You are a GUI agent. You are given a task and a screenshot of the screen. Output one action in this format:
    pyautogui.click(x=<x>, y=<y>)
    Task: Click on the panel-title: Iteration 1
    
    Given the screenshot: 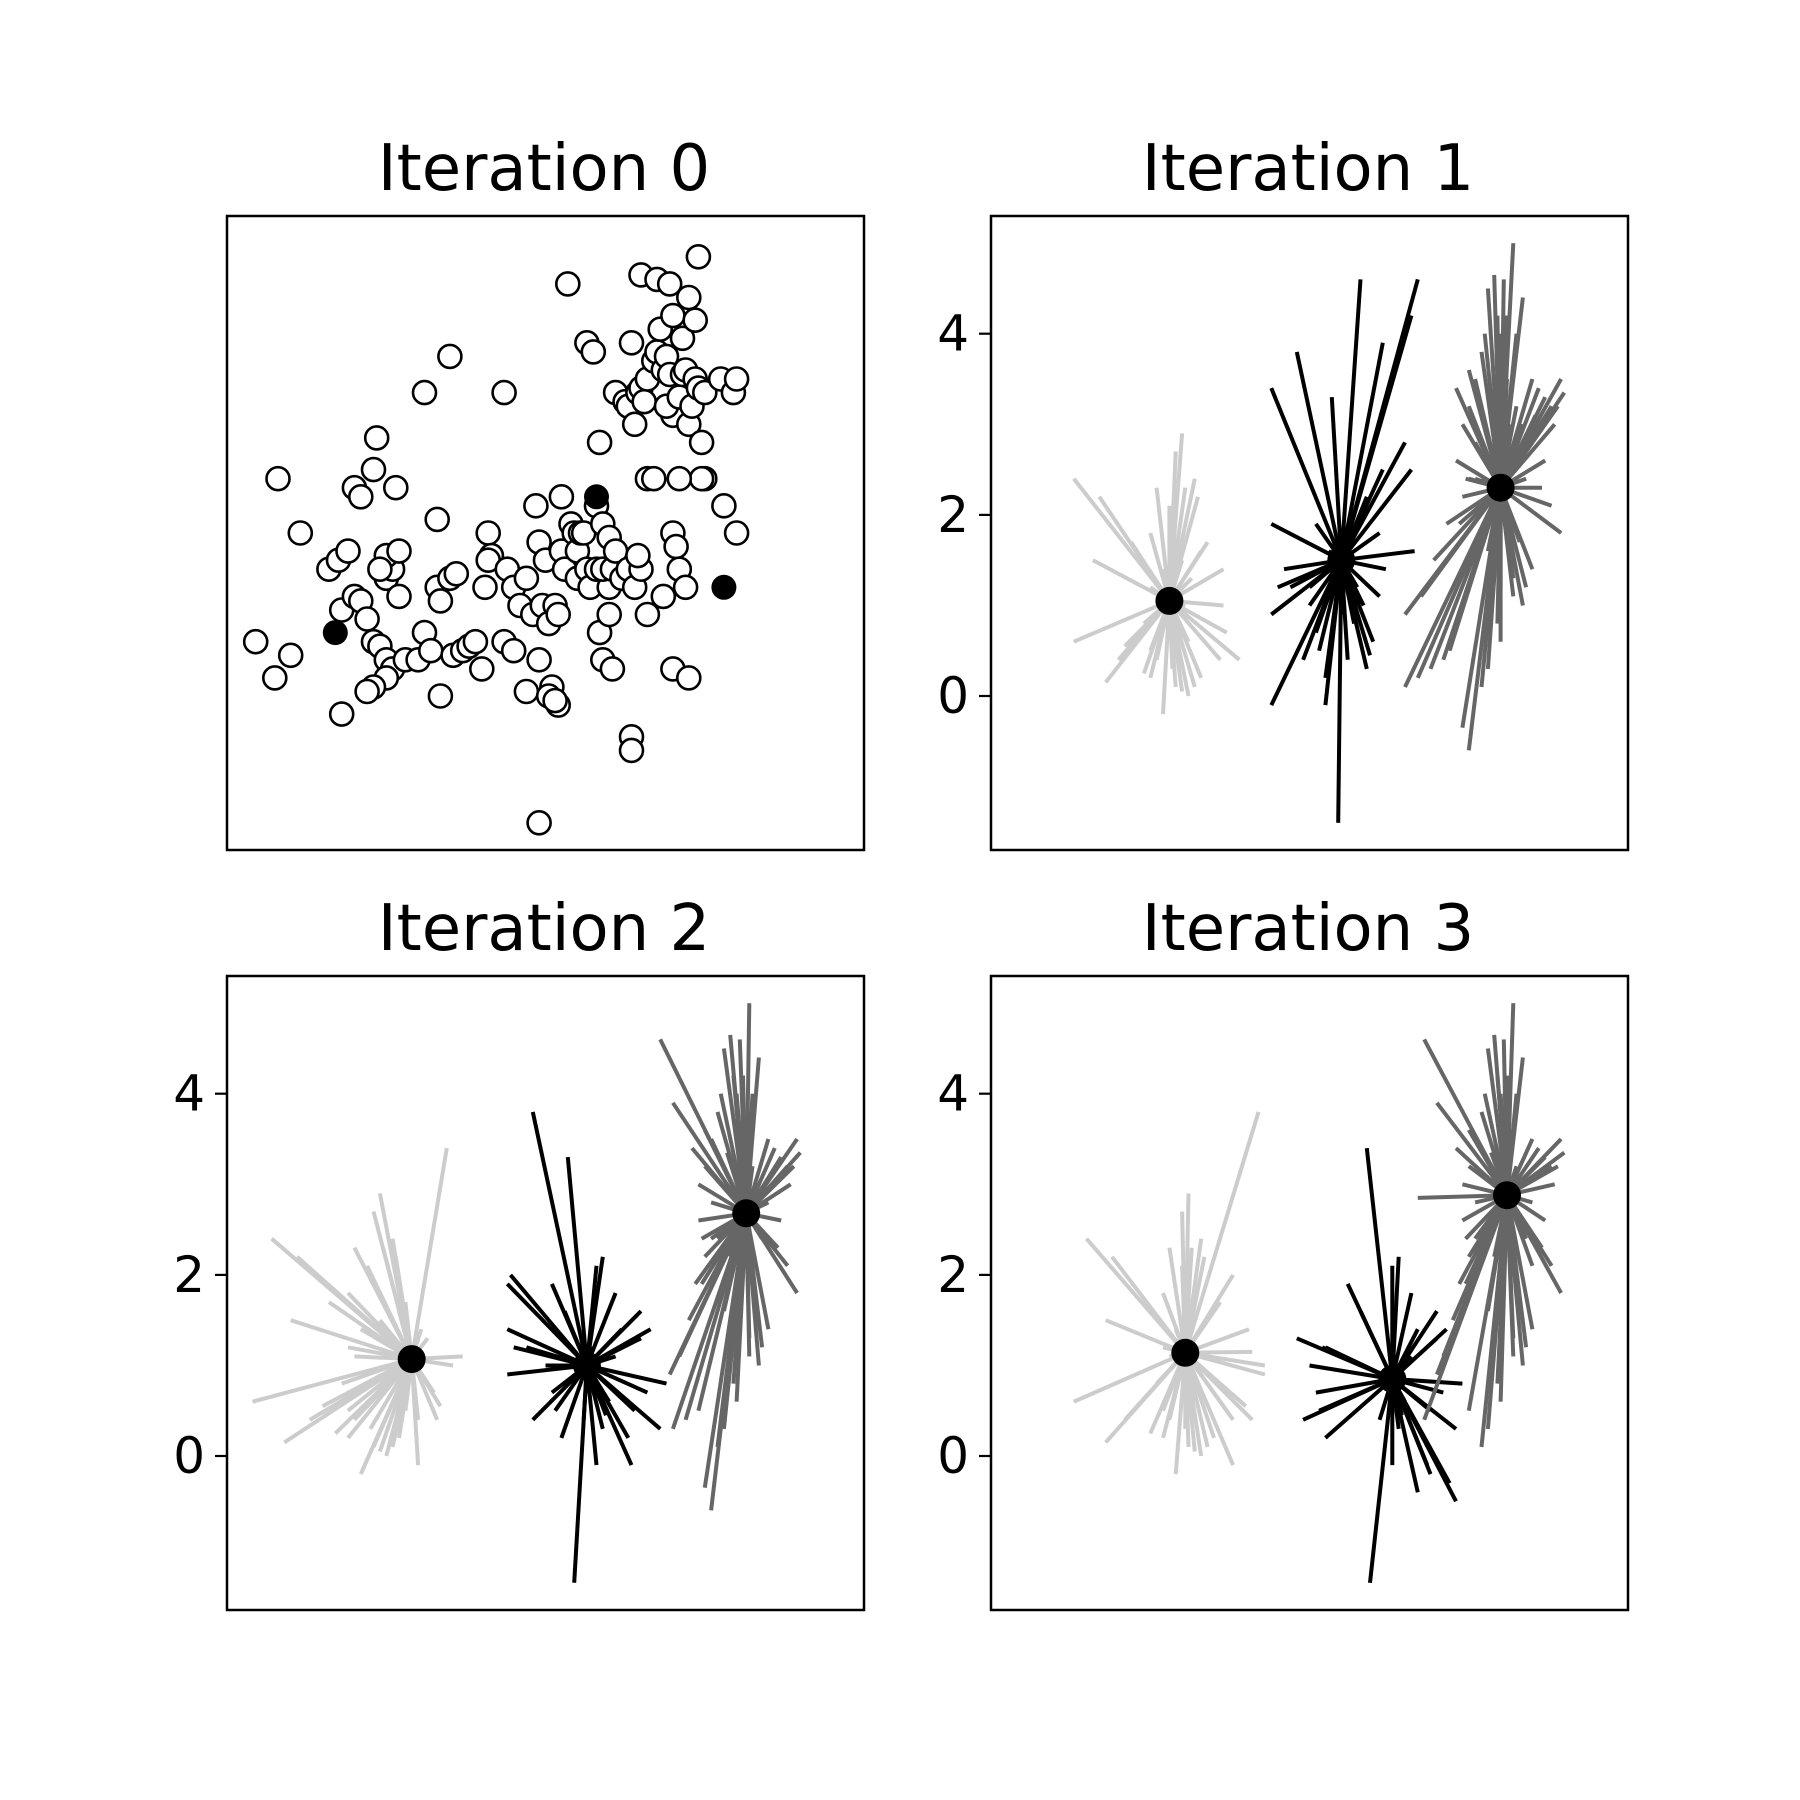 What is the action you would take?
    pyautogui.click(x=1308, y=169)
    